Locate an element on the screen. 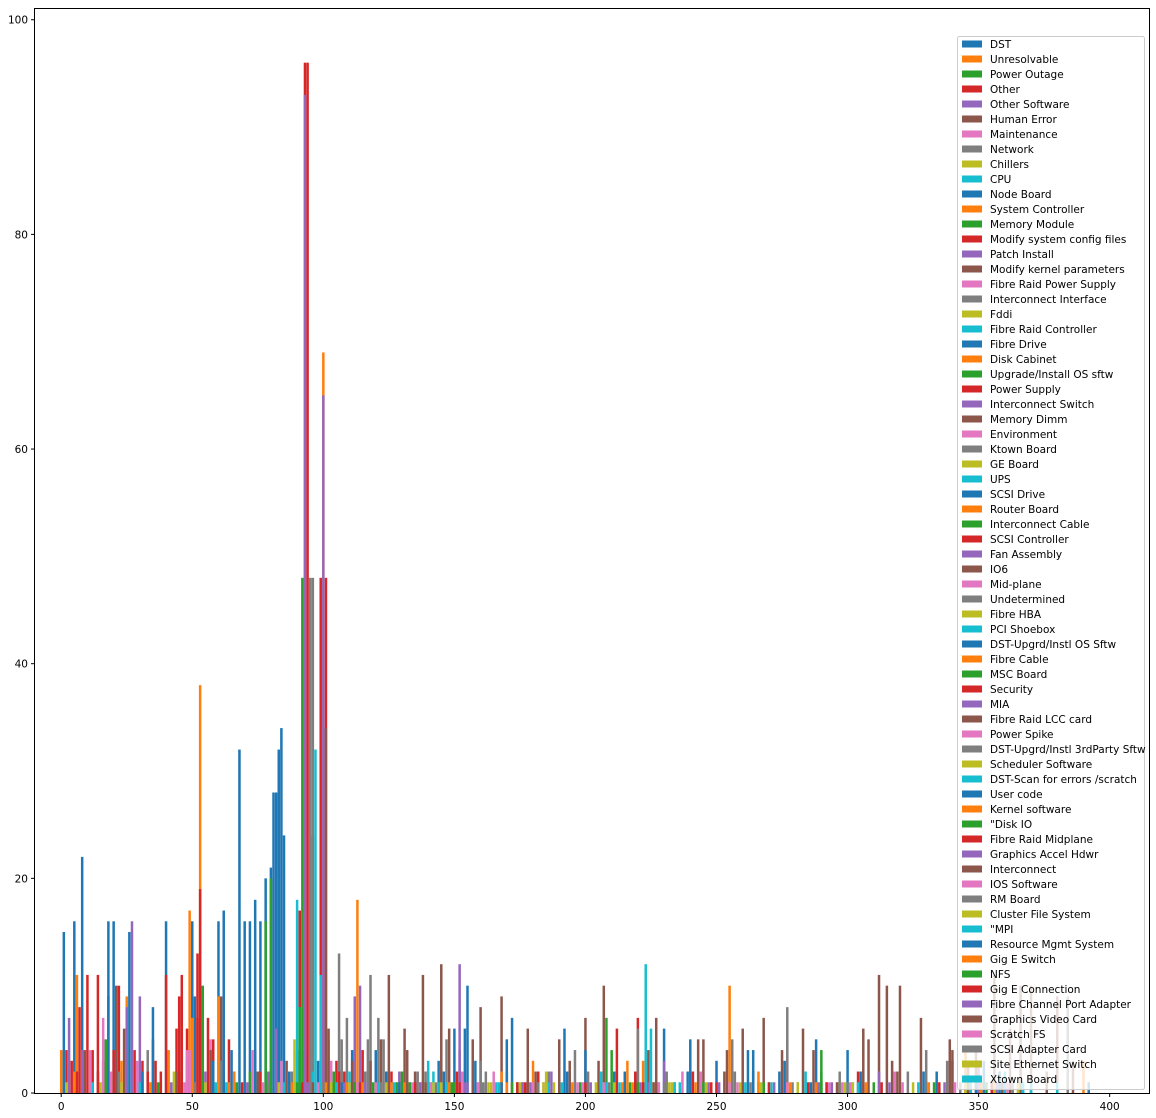 The image size is (1156, 1118). x-tick-label: 0 is located at coordinates (61, 1107).